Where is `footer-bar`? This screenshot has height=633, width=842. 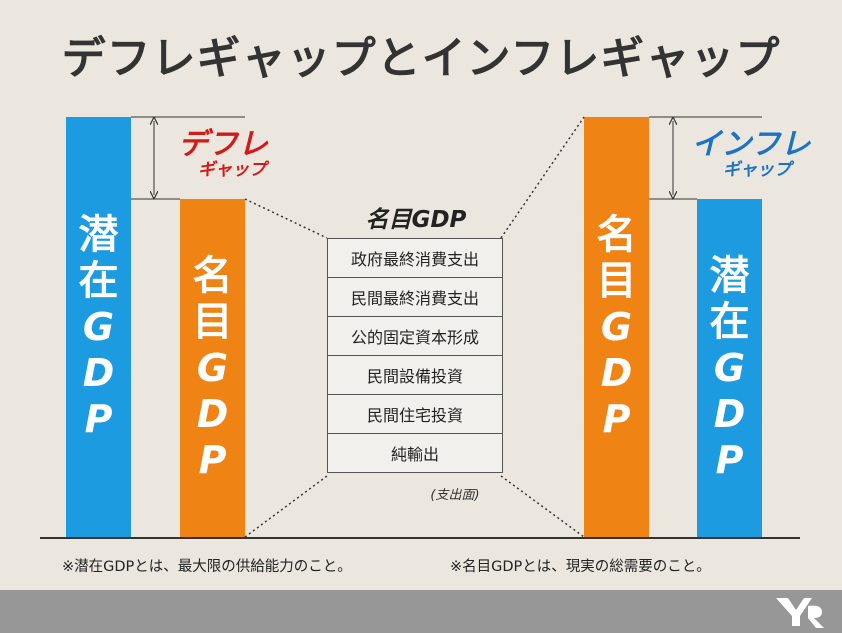
footer-bar is located at coordinates (421, 611).